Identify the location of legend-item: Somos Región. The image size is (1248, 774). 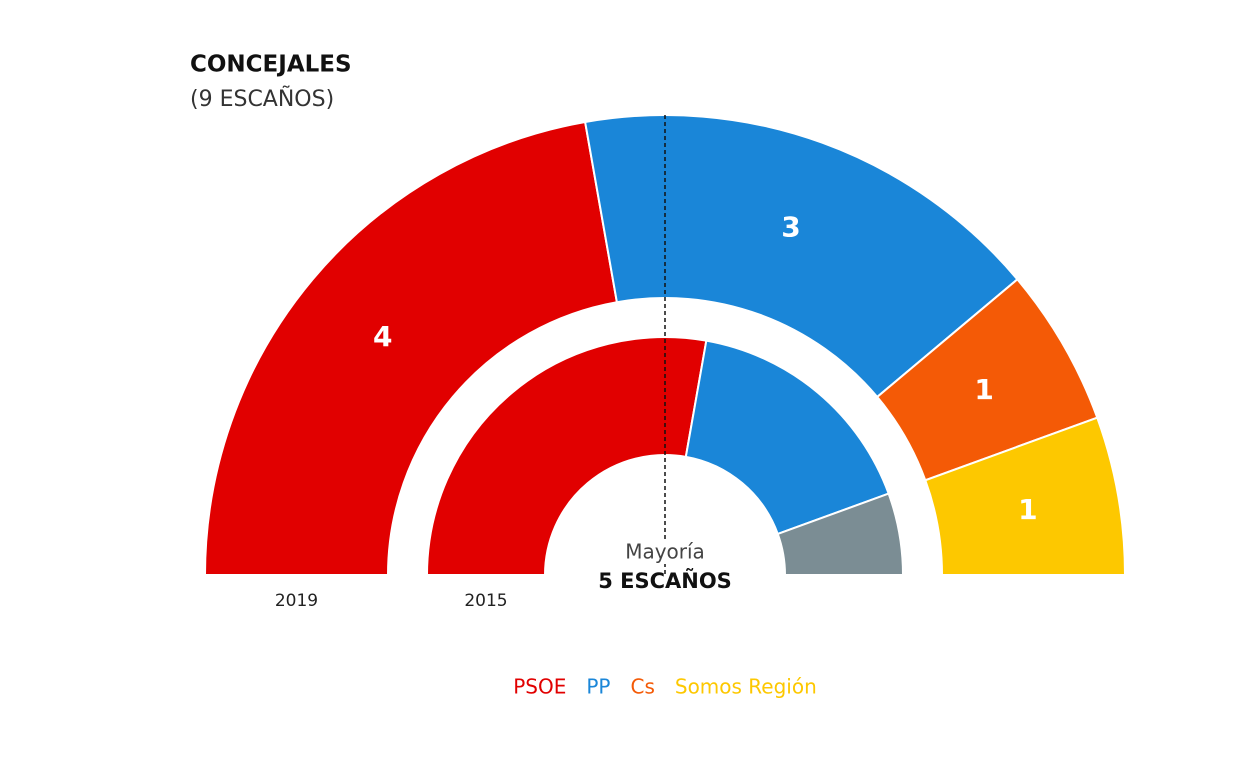
(746, 687).